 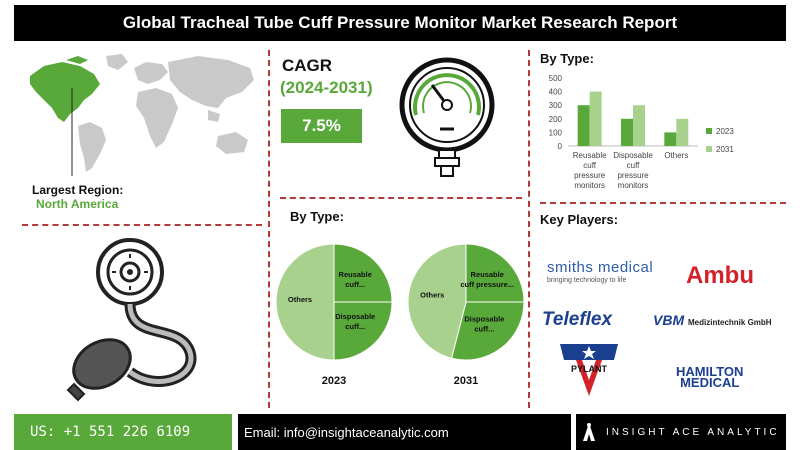 I want to click on footer-phone: US: +1 551 226 6109, so click(x=123, y=432).